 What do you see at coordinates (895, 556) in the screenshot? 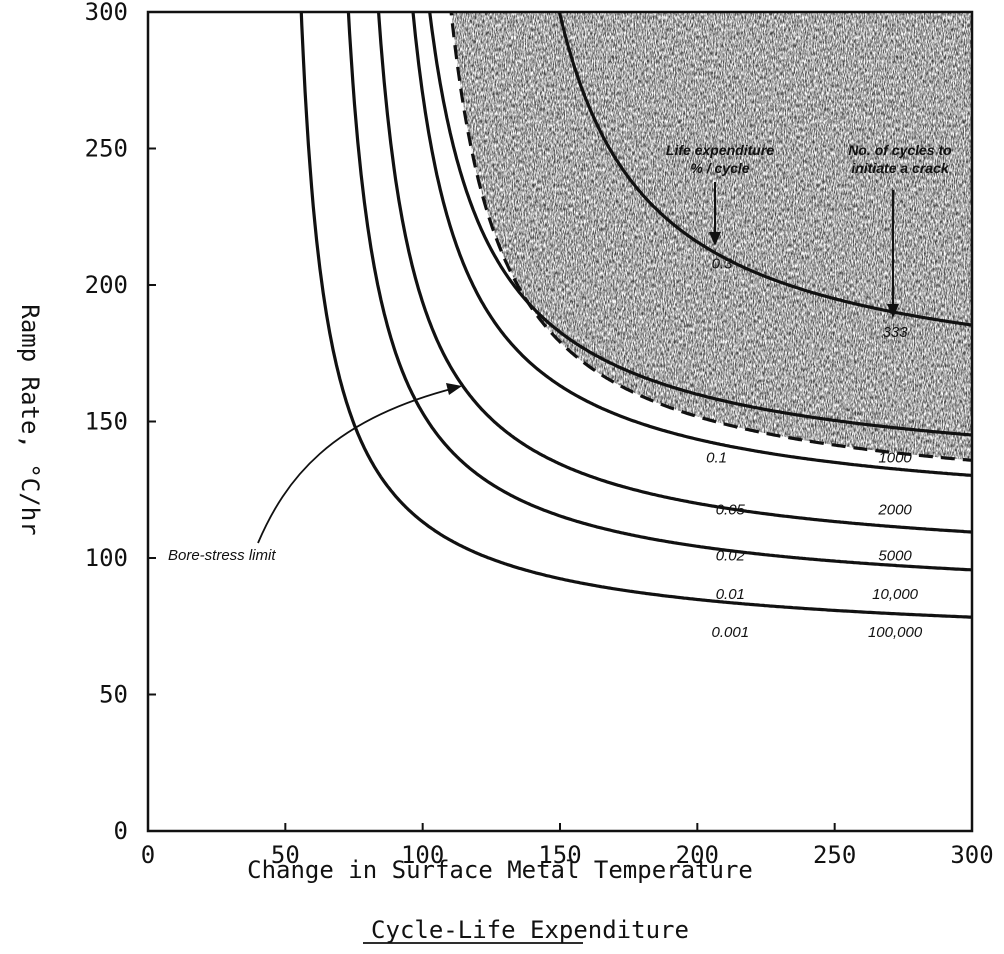
I see `cycles-label: 5000` at bounding box center [895, 556].